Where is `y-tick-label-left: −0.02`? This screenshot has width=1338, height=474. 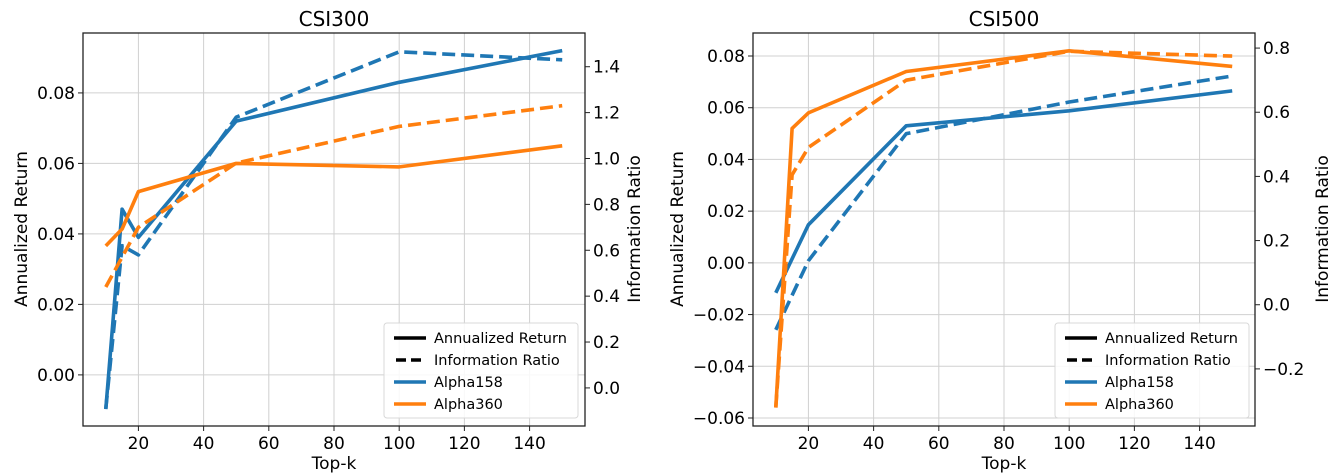
y-tick-label-left: −0.02 is located at coordinates (719, 316).